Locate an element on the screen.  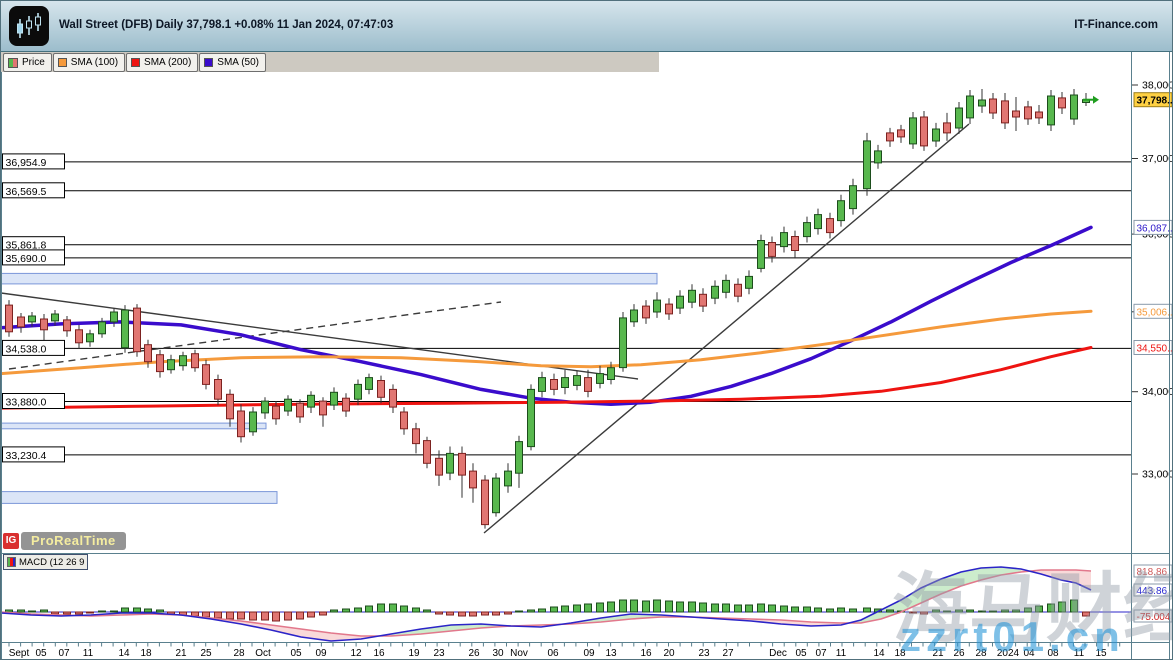
legend-button-price: Price is located at coordinates (27, 62).